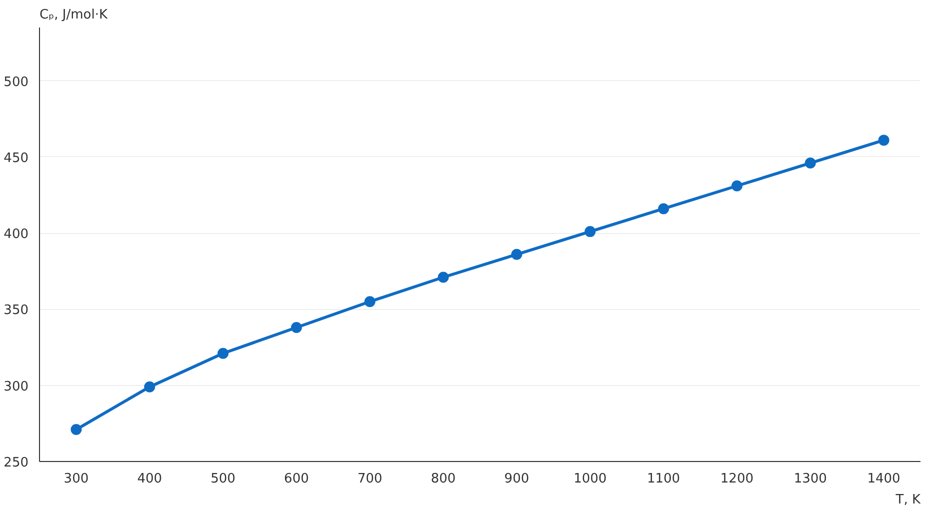 This screenshot has width=930, height=518. Describe the element at coordinates (883, 479) in the screenshot. I see `x-tick-label: 1400` at that location.